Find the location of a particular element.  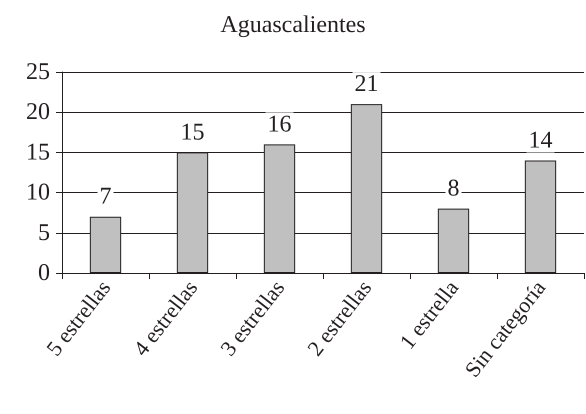

y-tick-label: 5 is located at coordinates (44, 233).